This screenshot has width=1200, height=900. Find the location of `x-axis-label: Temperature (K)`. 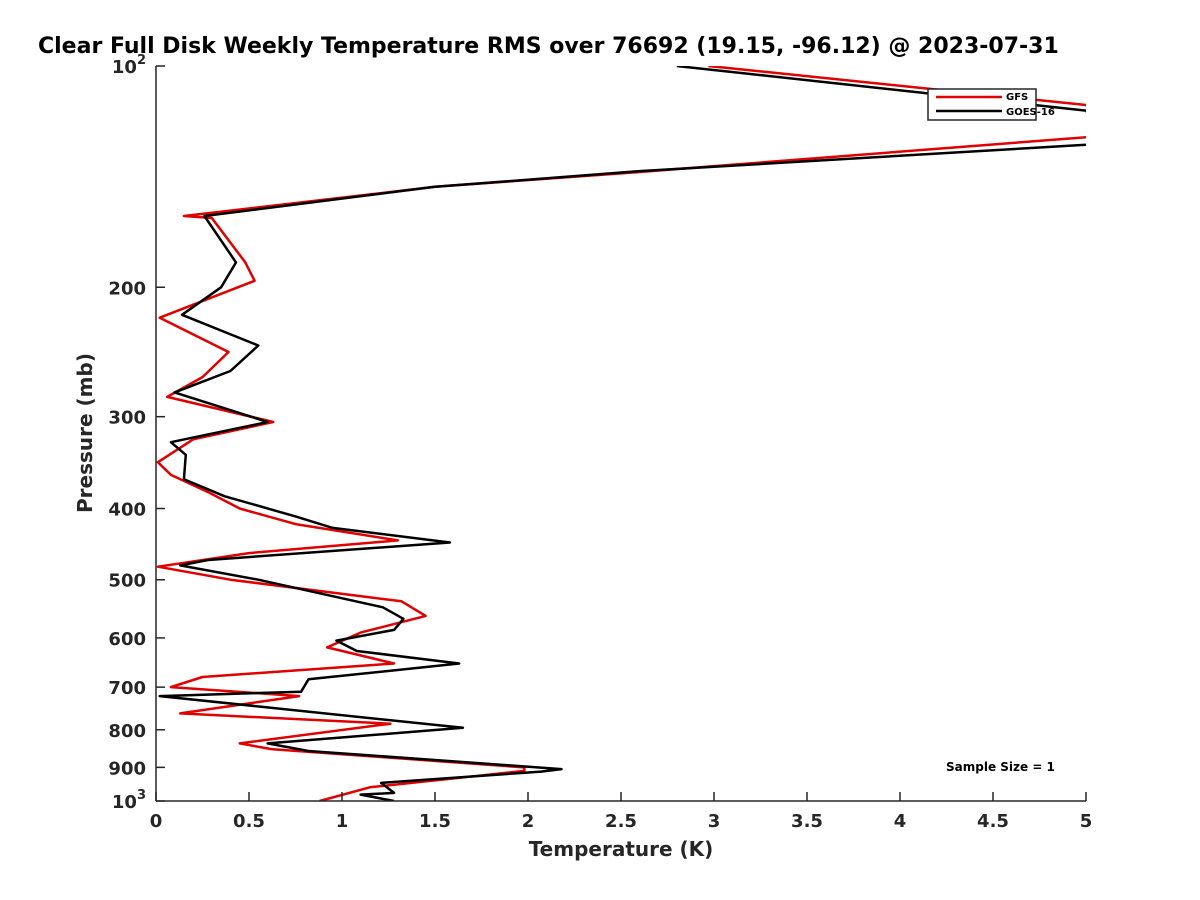

x-axis-label: Temperature (K) is located at coordinates (621, 849).